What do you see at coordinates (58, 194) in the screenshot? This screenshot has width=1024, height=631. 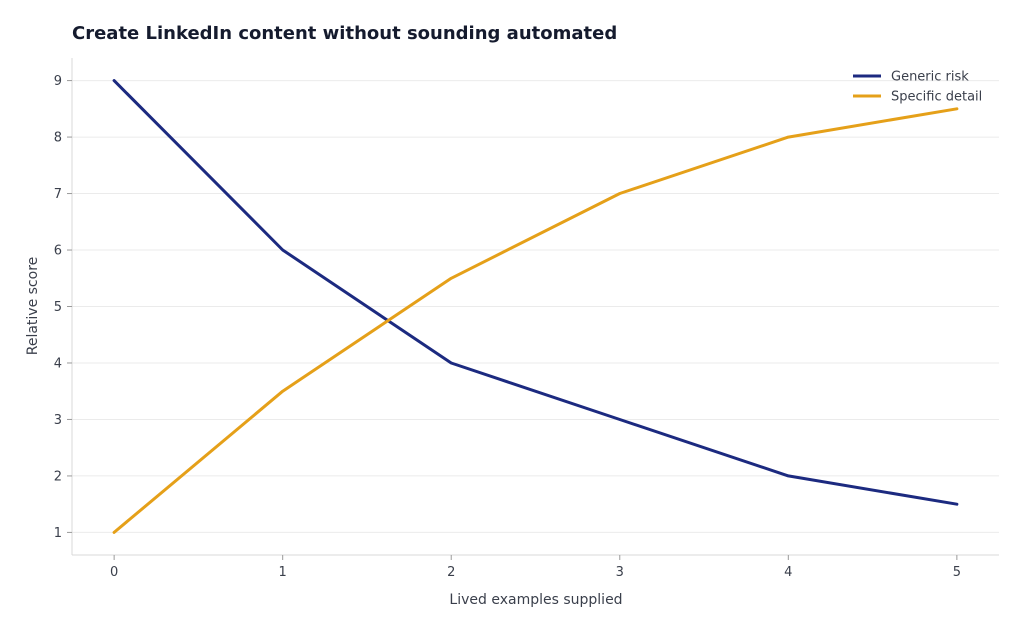 I see `y-tick-label: 7` at bounding box center [58, 194].